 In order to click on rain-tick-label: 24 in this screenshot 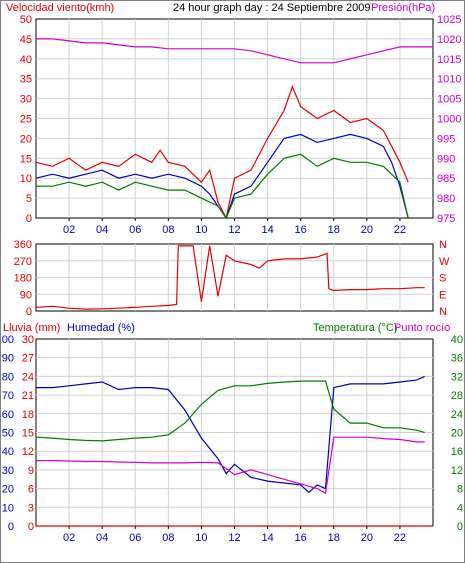, I will do `click(28, 377)`.